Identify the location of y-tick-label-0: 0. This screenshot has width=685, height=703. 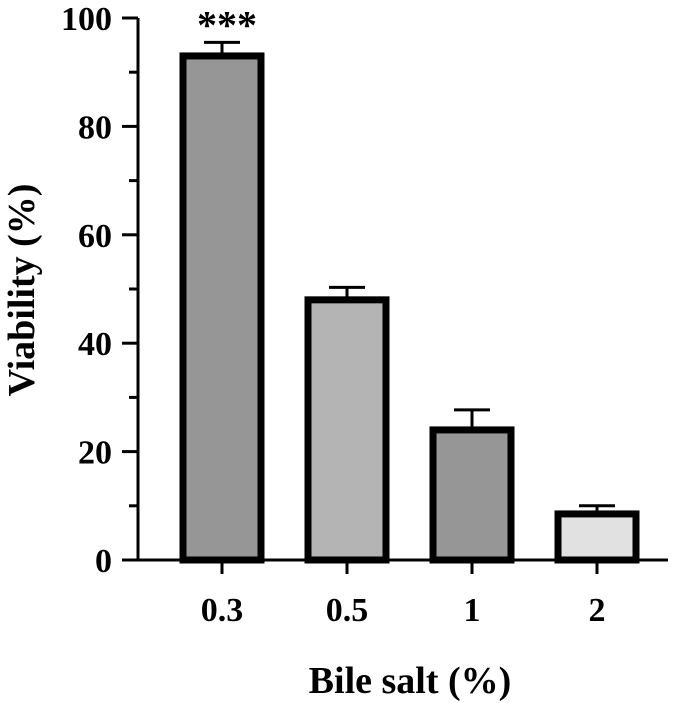
(103, 561).